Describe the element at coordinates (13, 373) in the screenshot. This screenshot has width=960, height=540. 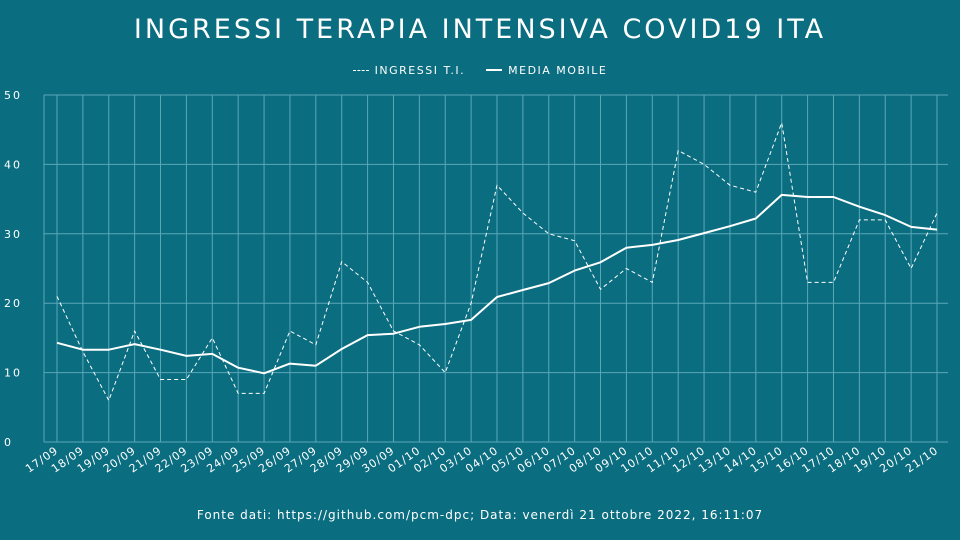
I see `y-tick-label: 10` at that location.